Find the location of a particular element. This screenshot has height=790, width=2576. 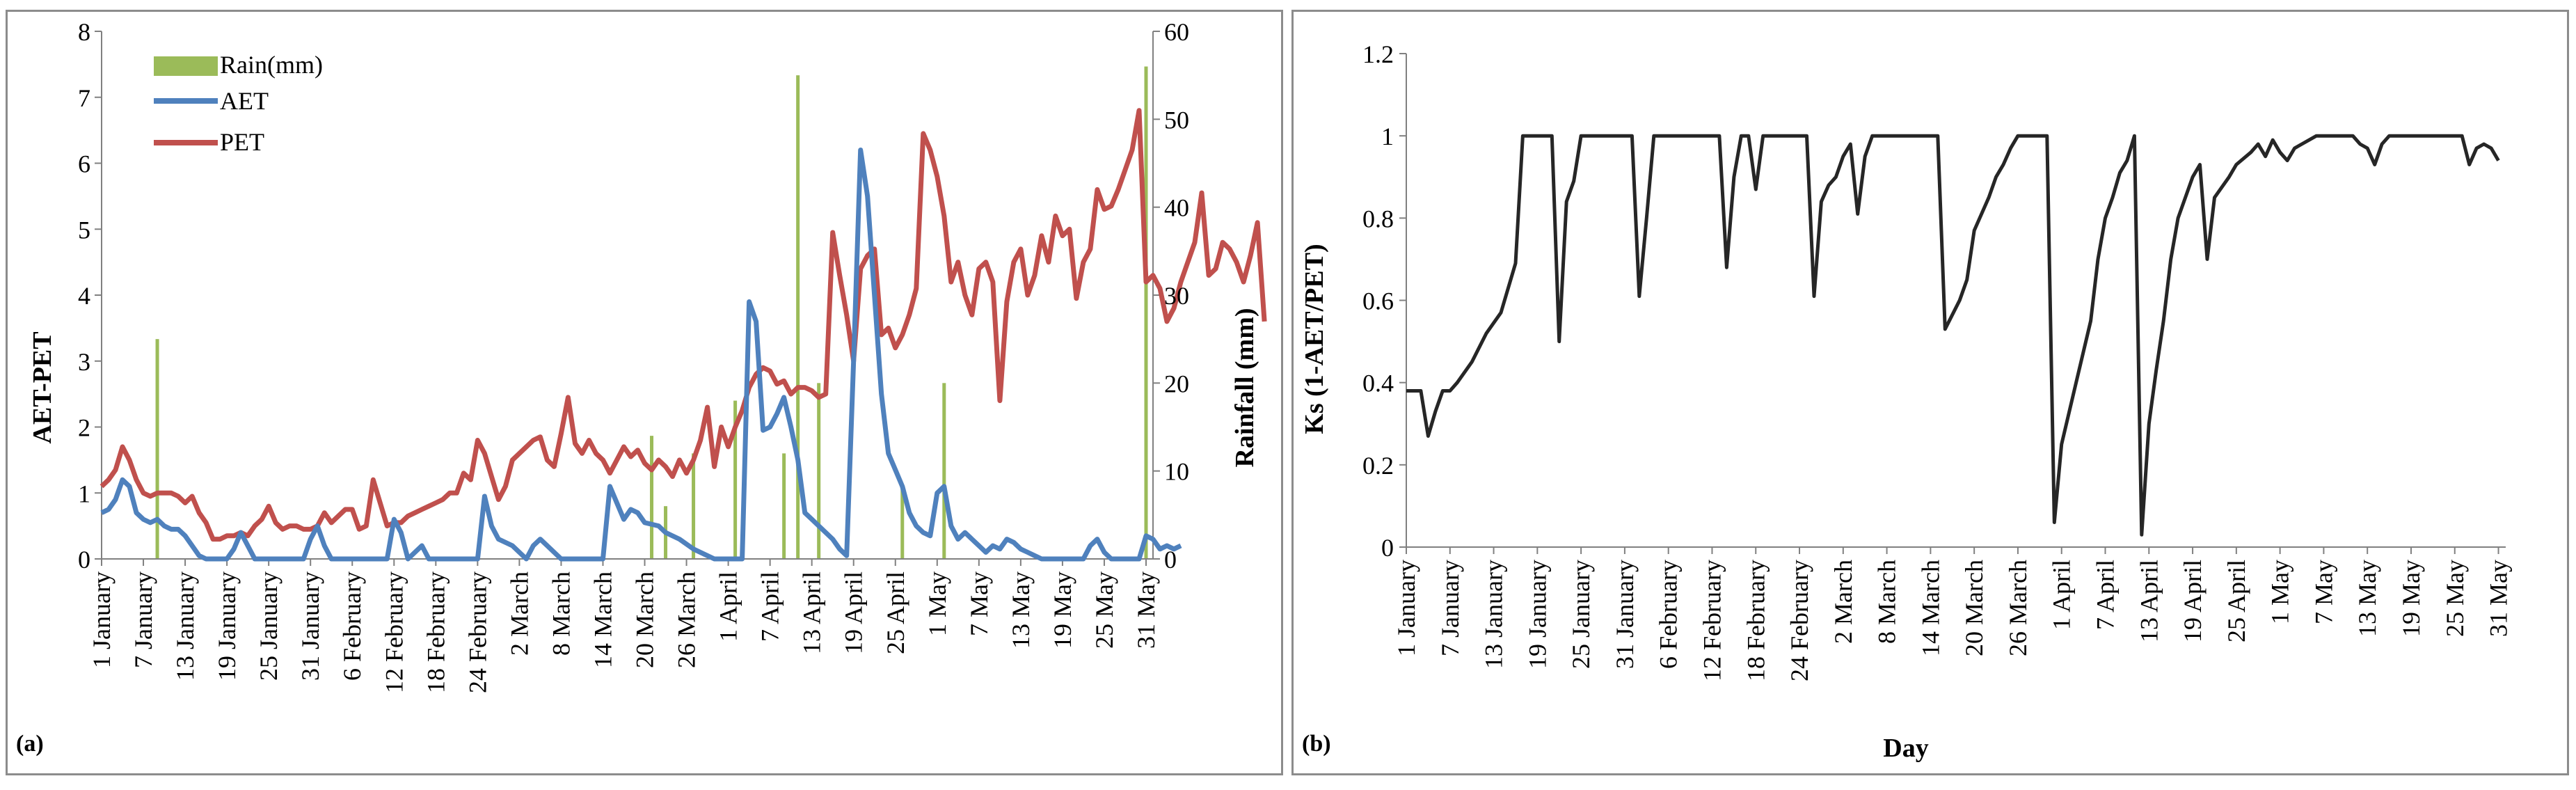

y2-axis-title: Rainfall (mm) is located at coordinates (1244, 387).